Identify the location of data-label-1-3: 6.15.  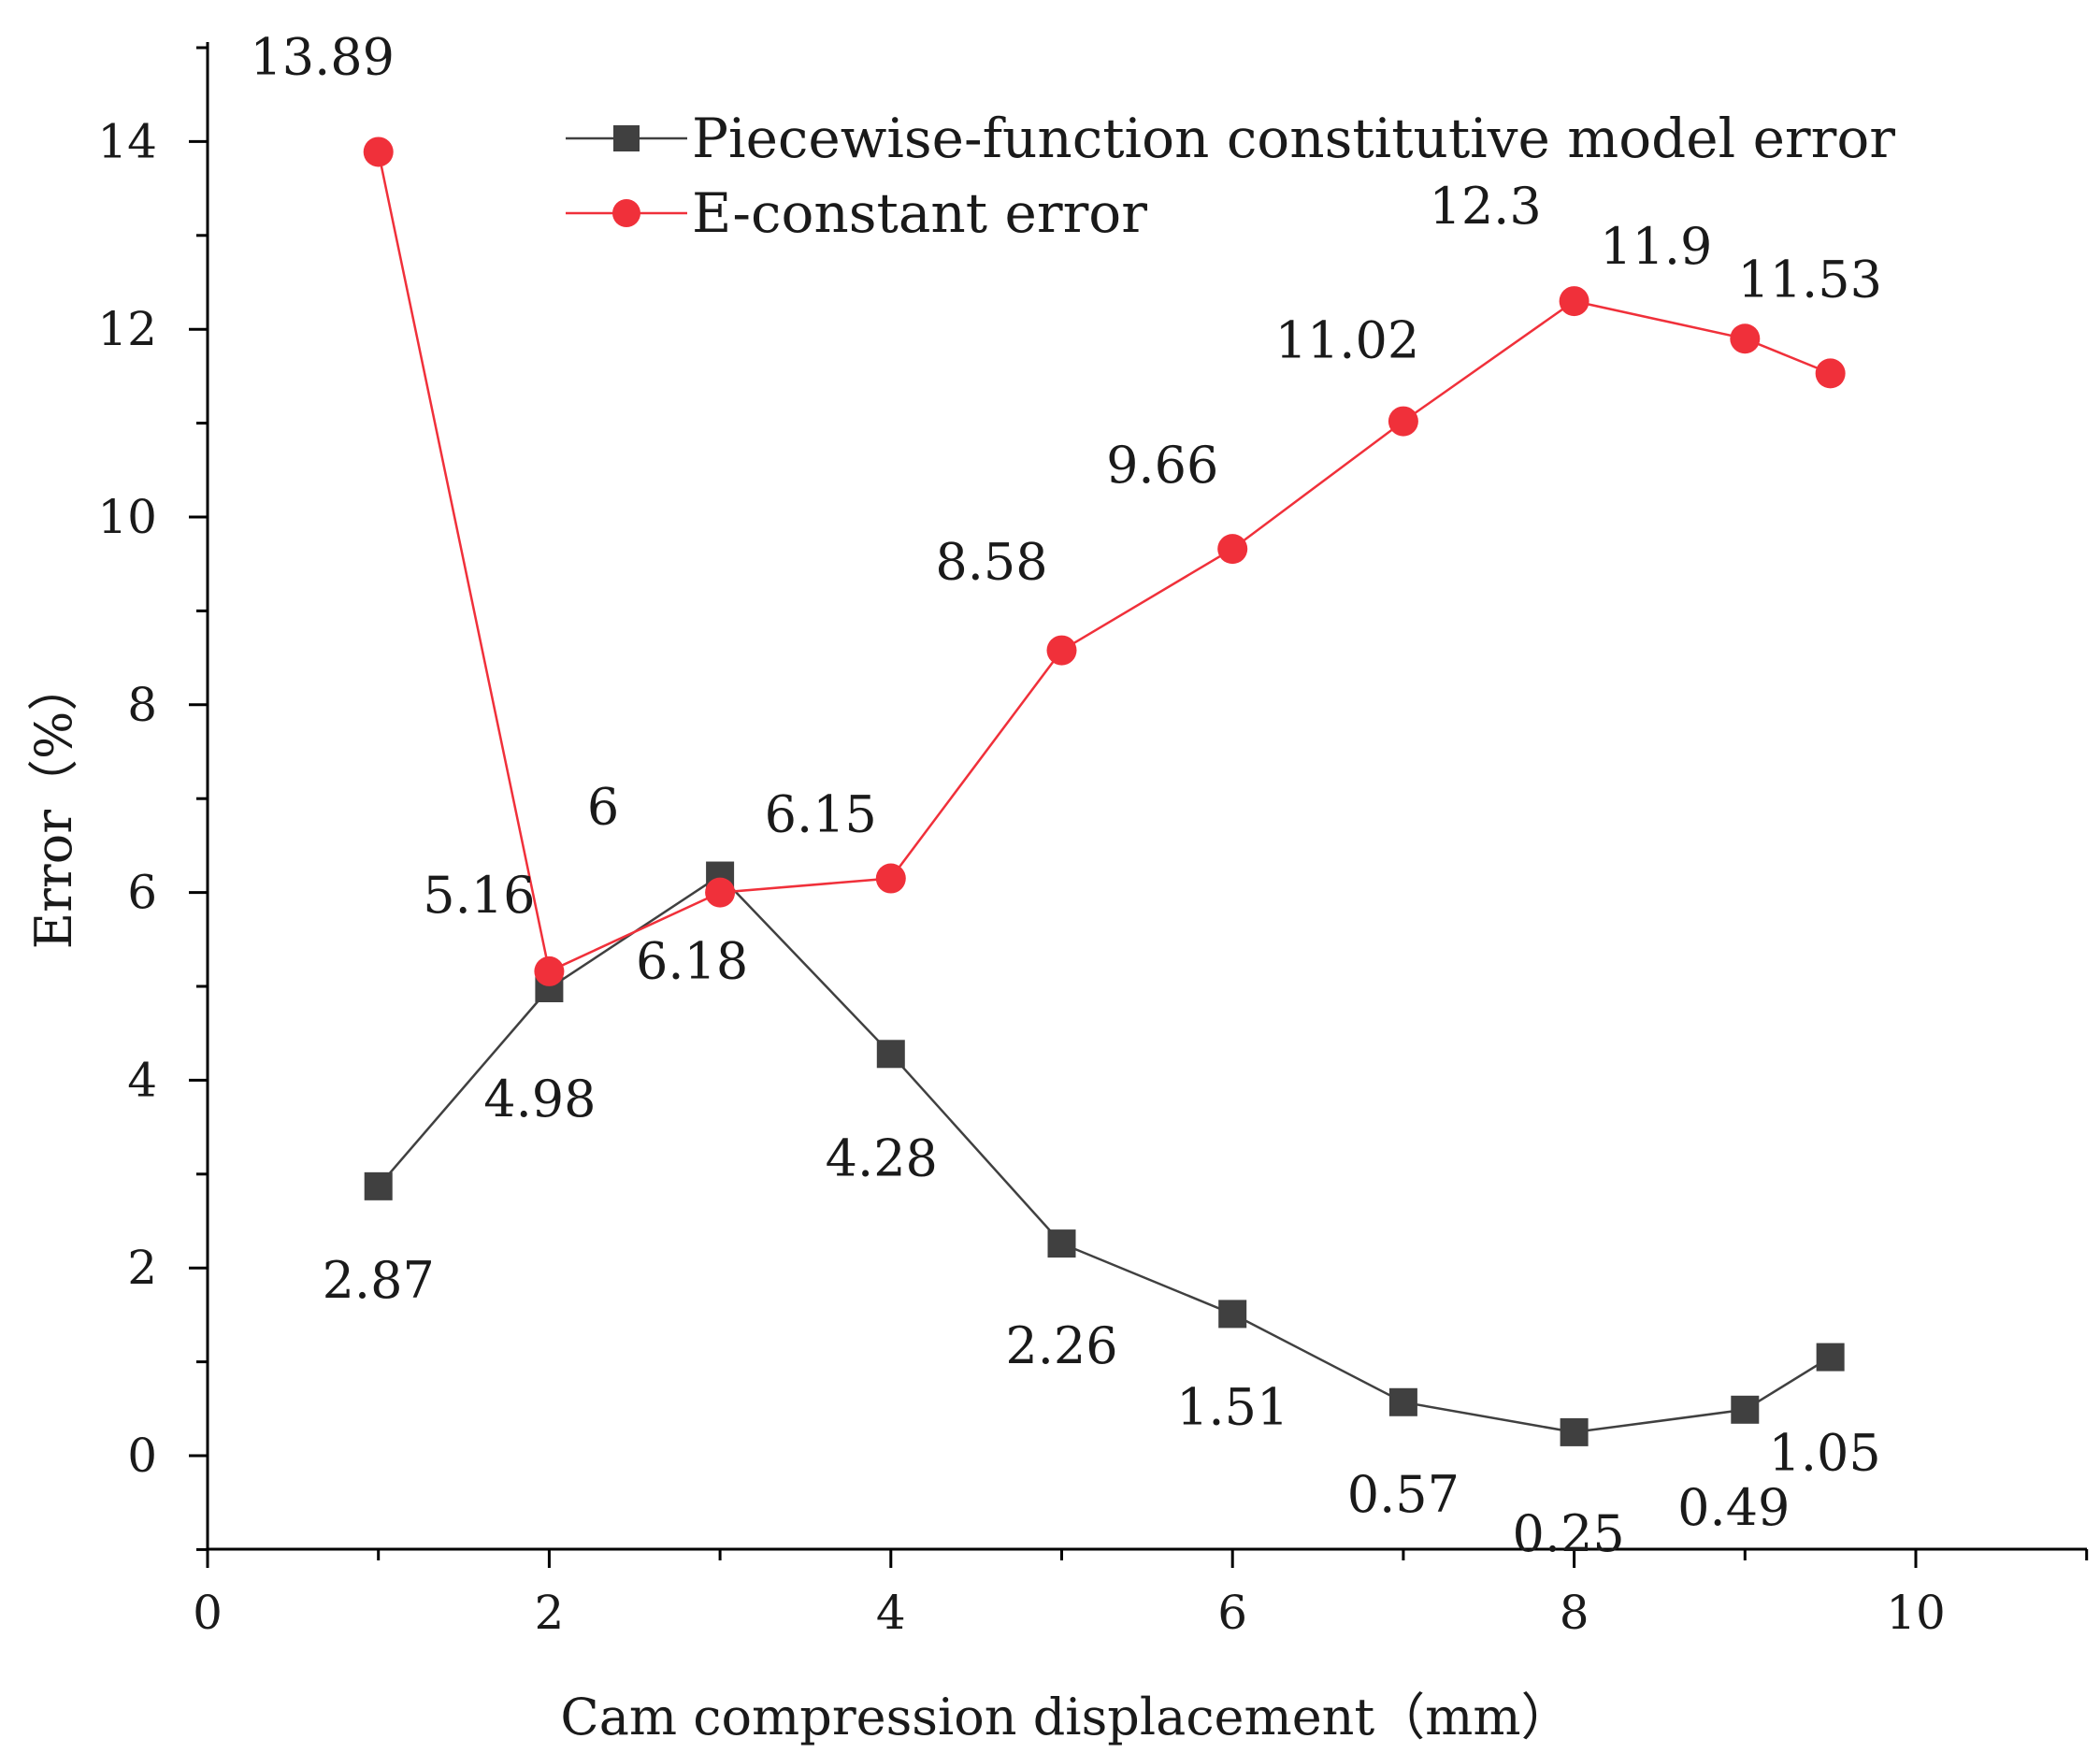
(821, 814).